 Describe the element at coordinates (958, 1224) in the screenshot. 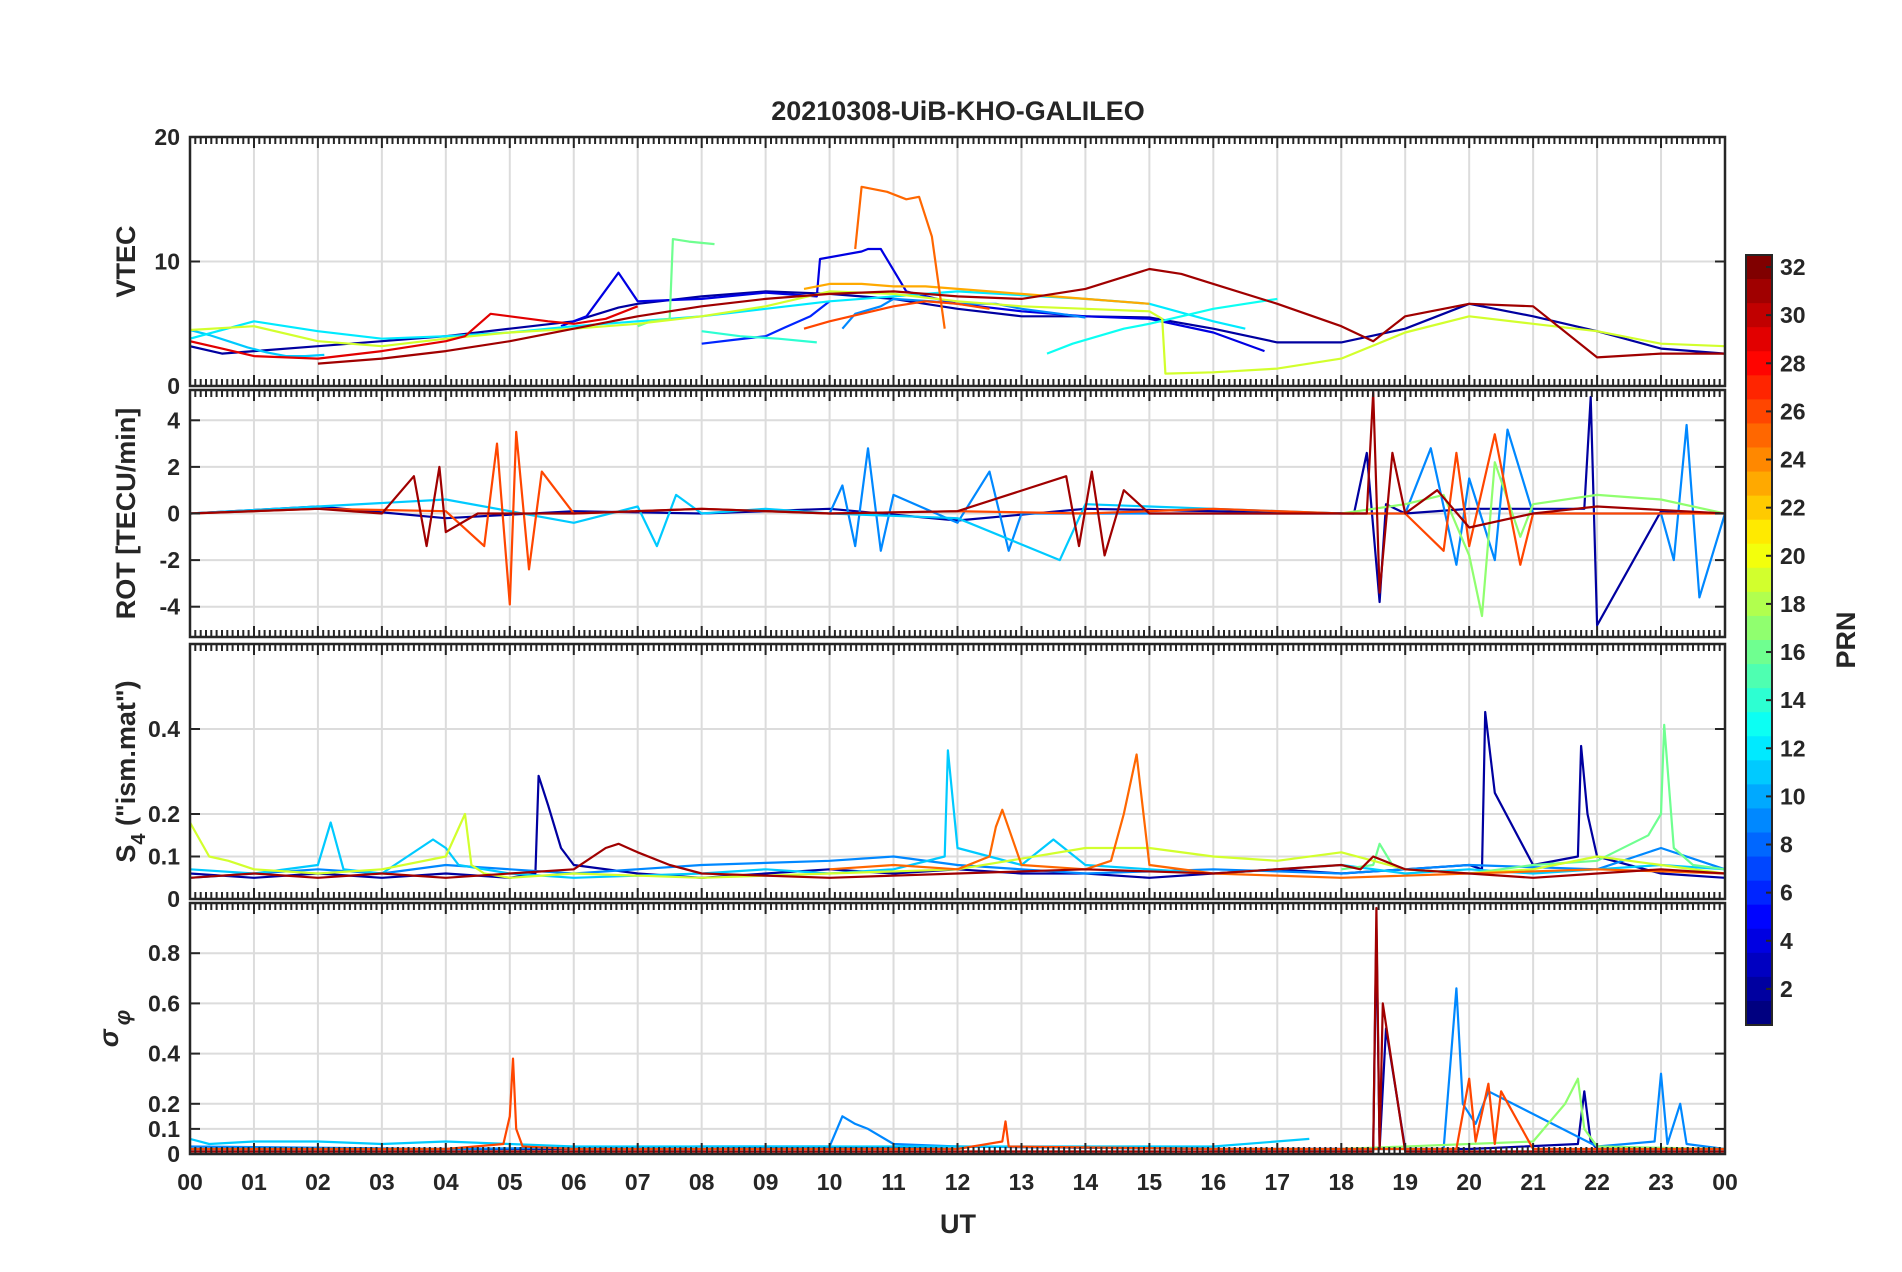

I see `x-axis-label: UT` at that location.